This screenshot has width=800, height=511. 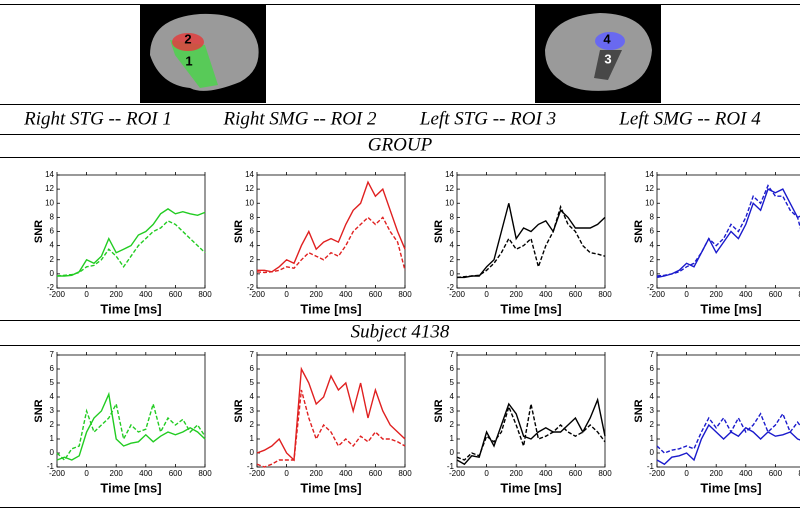 I want to click on y-tick-label: 10, so click(x=649, y=202).